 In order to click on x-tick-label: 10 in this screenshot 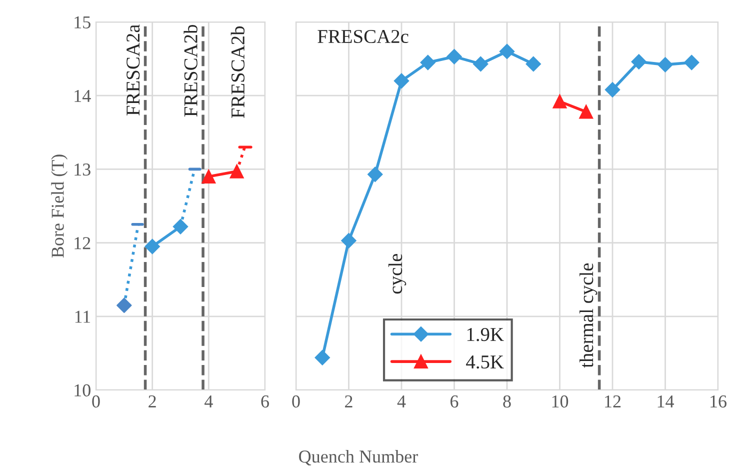, I will do `click(560, 401)`.